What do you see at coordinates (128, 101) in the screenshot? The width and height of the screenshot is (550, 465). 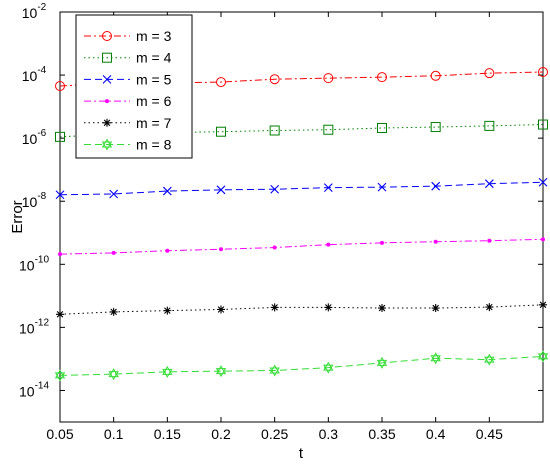 I see `legend-entry: m = 6` at bounding box center [128, 101].